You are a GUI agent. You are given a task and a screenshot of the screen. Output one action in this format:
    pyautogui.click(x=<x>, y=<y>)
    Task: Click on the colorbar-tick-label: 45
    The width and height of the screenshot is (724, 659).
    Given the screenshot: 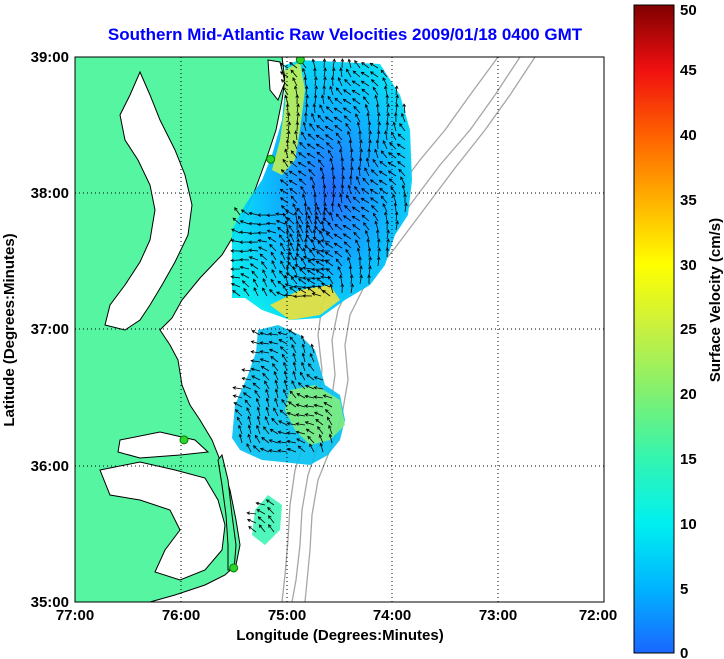 What is the action you would take?
    pyautogui.click(x=688, y=70)
    